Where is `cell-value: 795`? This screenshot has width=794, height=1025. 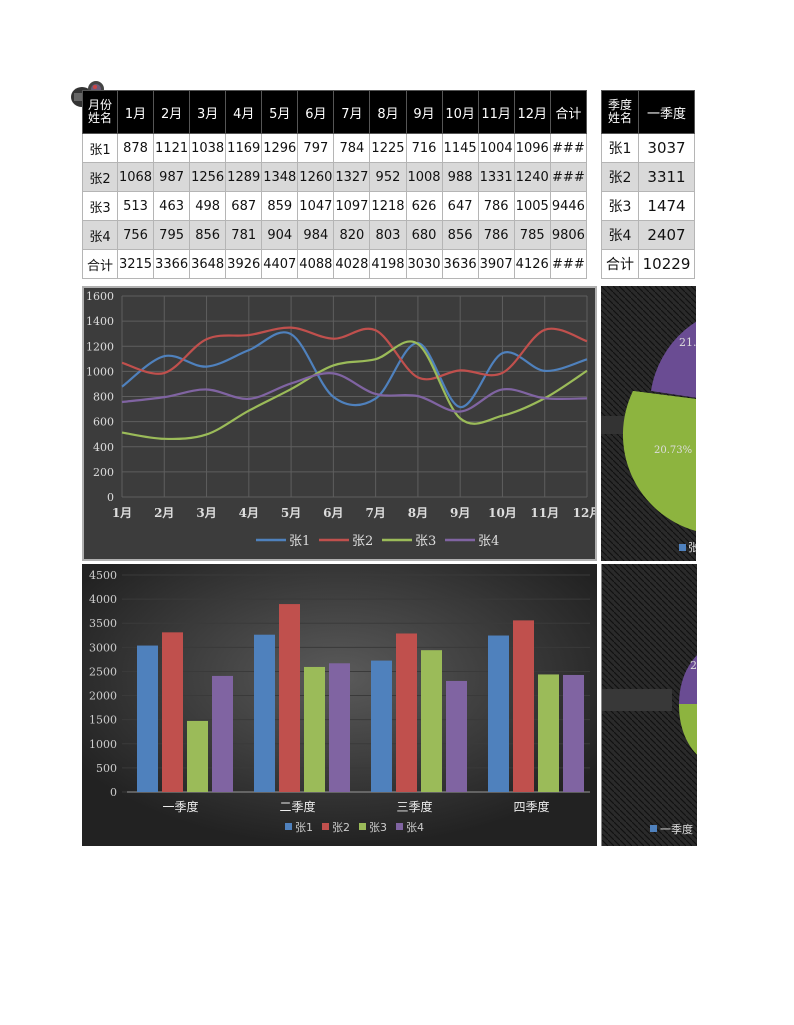
cell-value: 795 is located at coordinates (172, 235).